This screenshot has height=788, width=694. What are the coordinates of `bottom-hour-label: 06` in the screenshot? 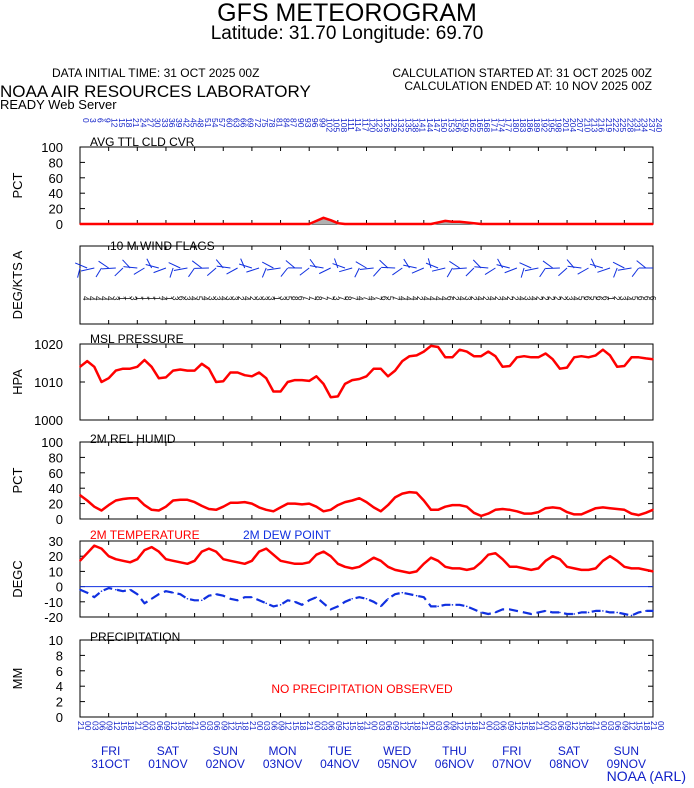 It's located at (561, 726).